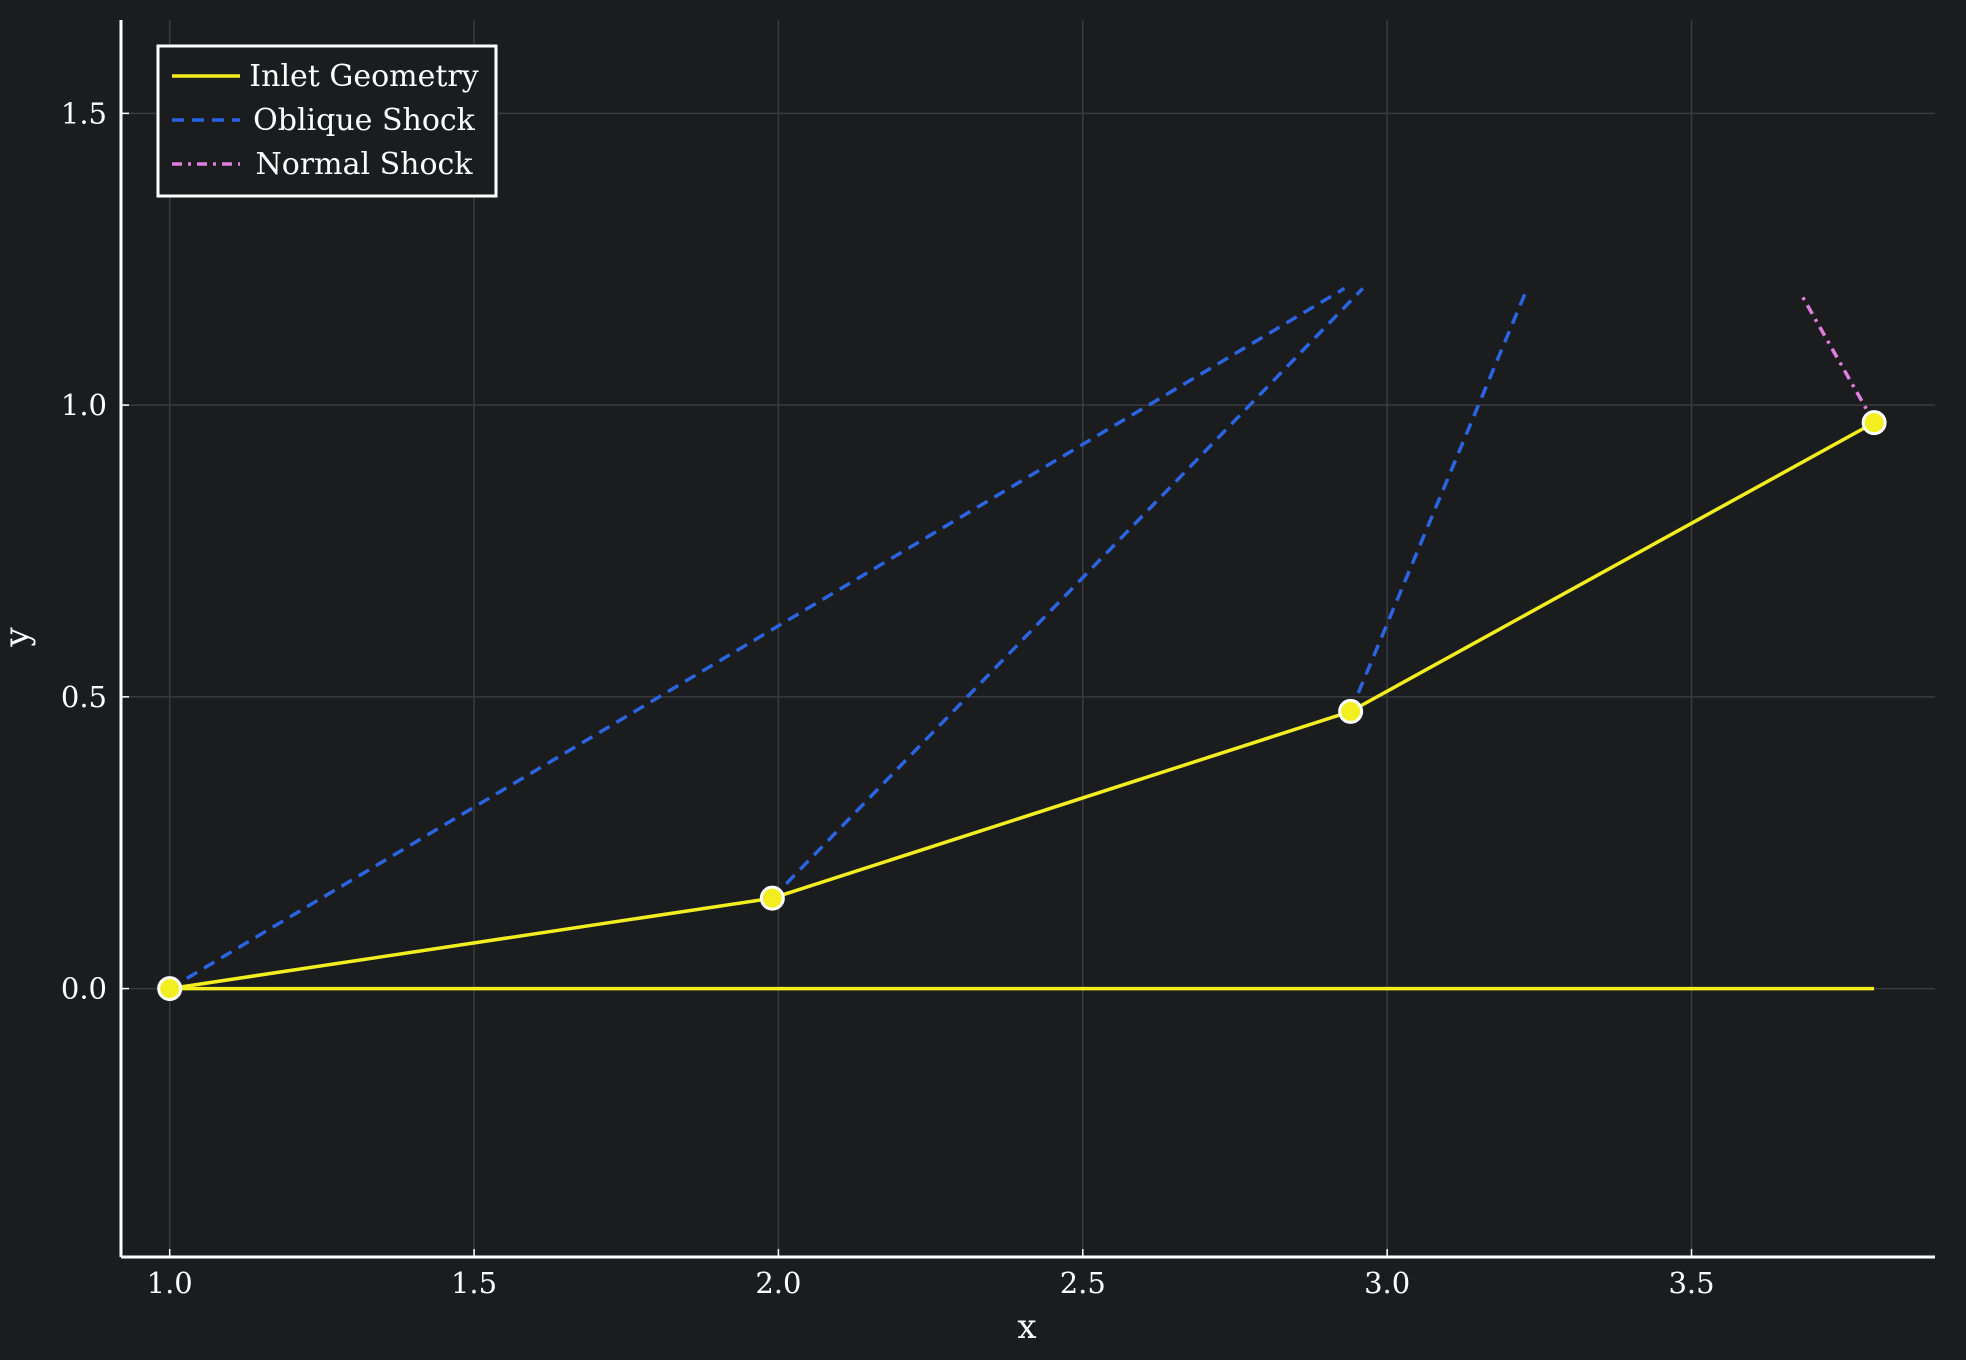 The width and height of the screenshot is (1966, 1360). I want to click on x-tick-label: 1.0, so click(170, 1283).